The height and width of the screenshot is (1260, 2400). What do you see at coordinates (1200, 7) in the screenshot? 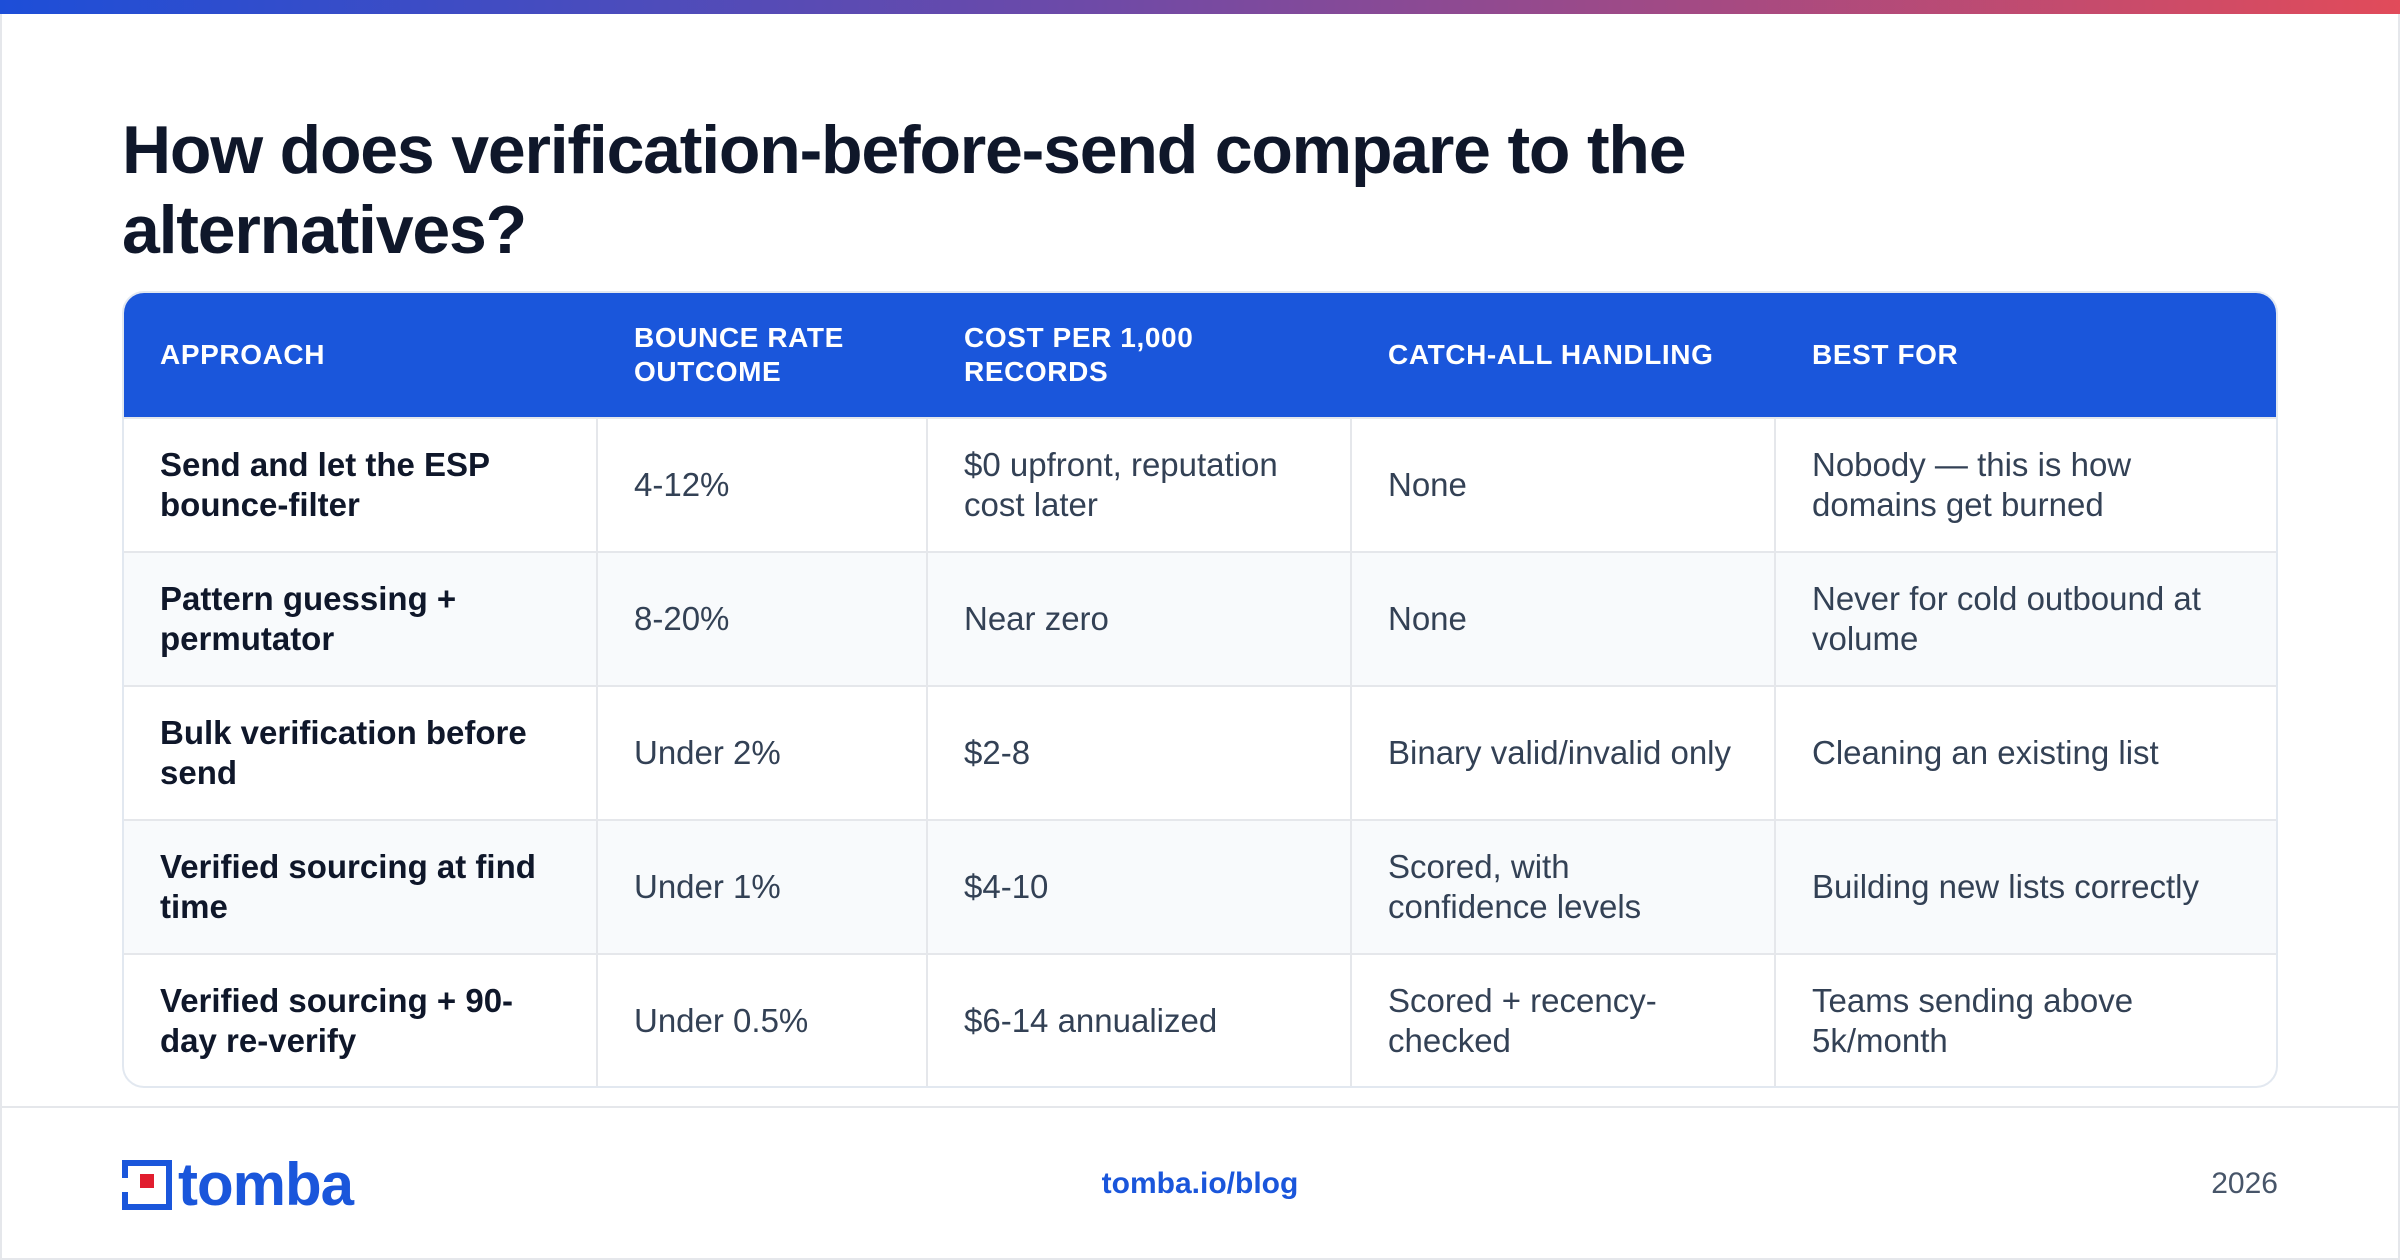
I see `top-gradient-bar` at bounding box center [1200, 7].